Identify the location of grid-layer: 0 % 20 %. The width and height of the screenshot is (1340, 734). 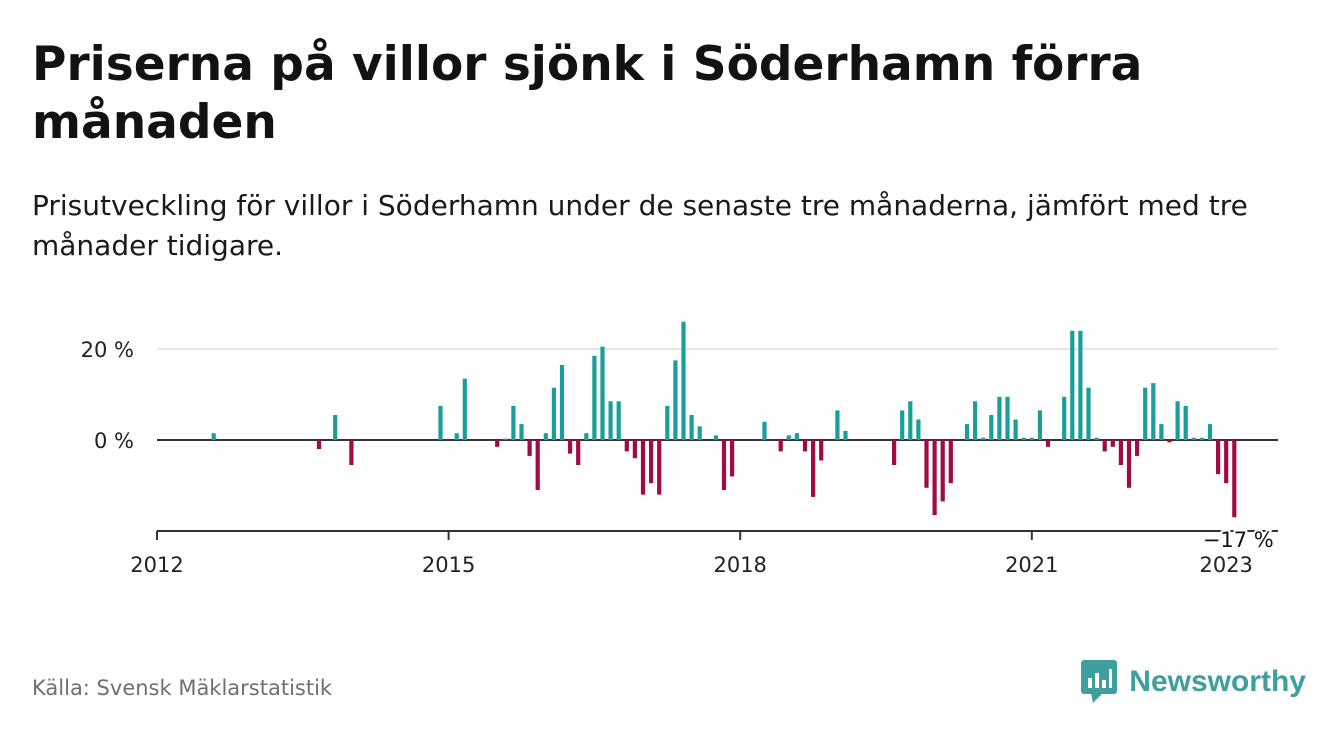
(679, 395).